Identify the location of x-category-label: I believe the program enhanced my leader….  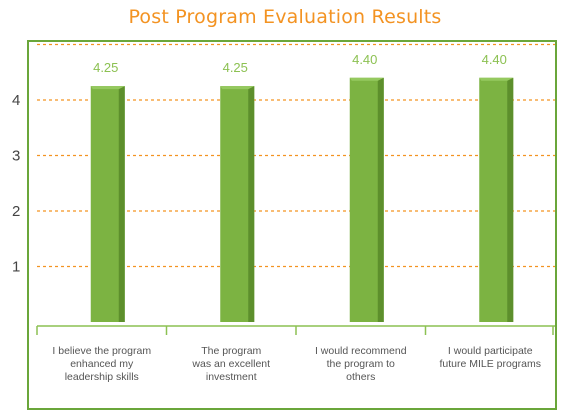
(102, 364).